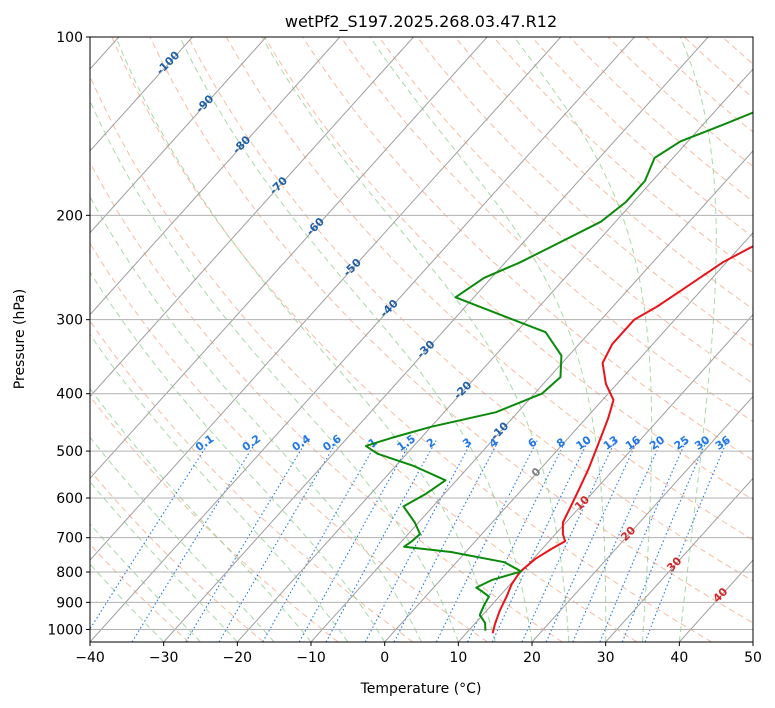 The image size is (775, 708). Describe the element at coordinates (90, 658) in the screenshot. I see `x-tick-label: −40` at that location.